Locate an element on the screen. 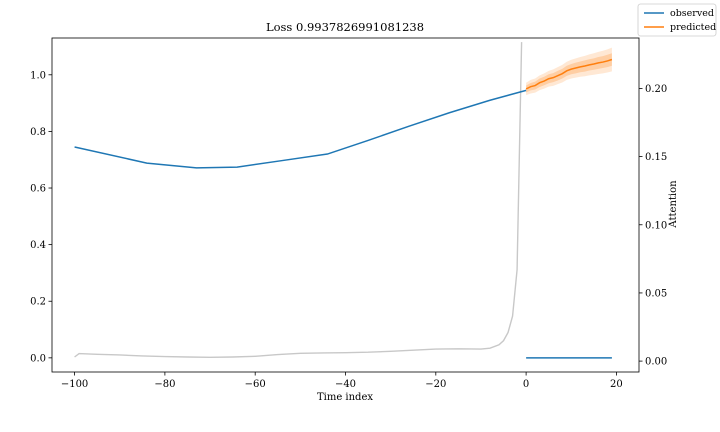 This screenshot has width=720, height=432. y2-tick-label: 0.00 is located at coordinates (656, 362).